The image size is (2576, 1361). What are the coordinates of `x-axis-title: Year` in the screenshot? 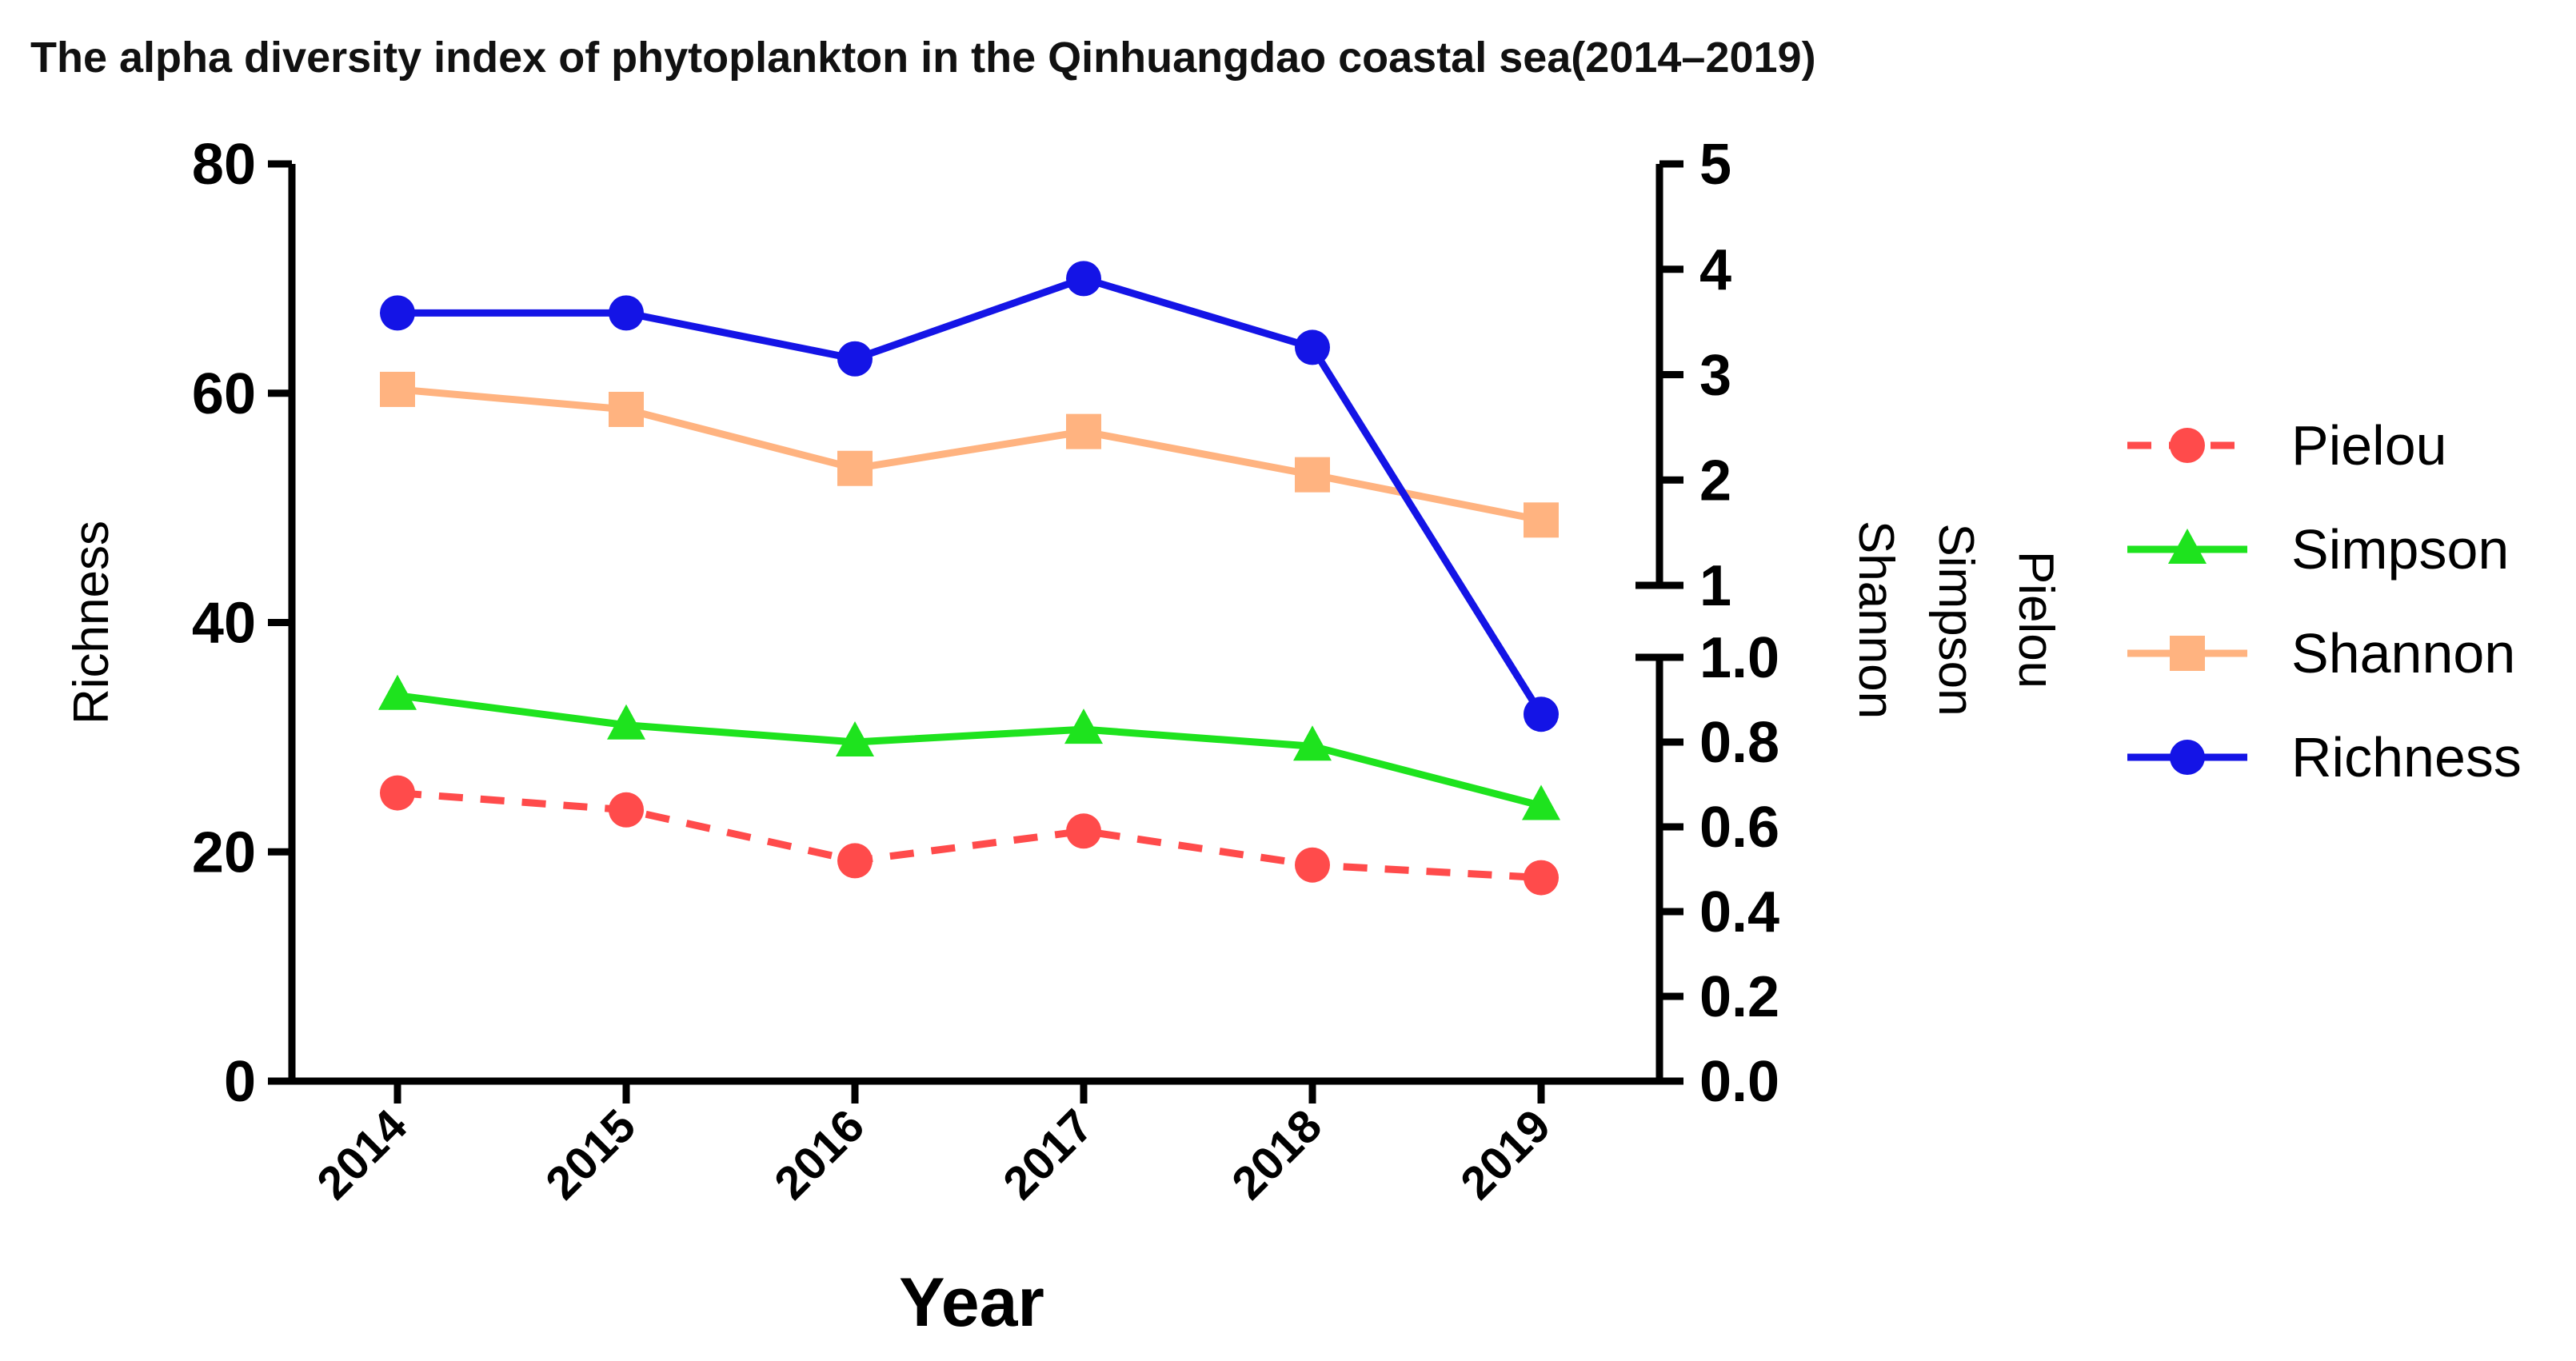 It's located at (972, 1302).